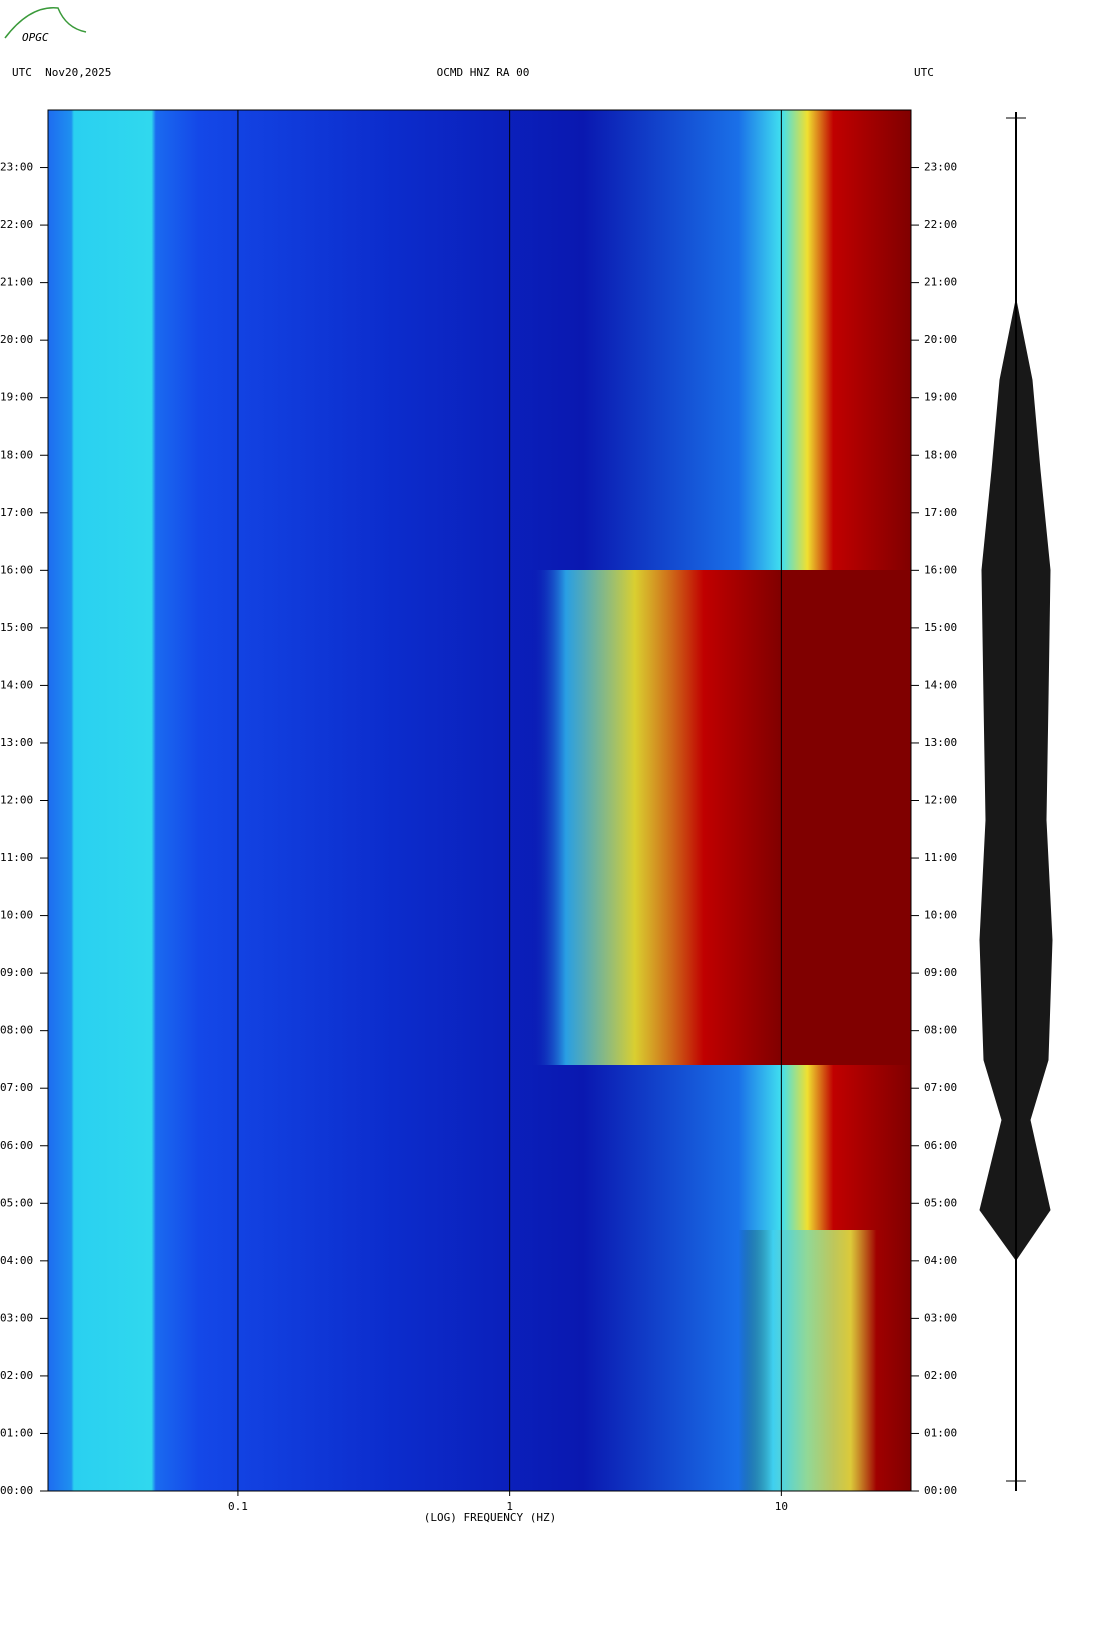 The image size is (1102, 1634). Describe the element at coordinates (924, 72) in the screenshot. I see `right-header: UTC` at that location.